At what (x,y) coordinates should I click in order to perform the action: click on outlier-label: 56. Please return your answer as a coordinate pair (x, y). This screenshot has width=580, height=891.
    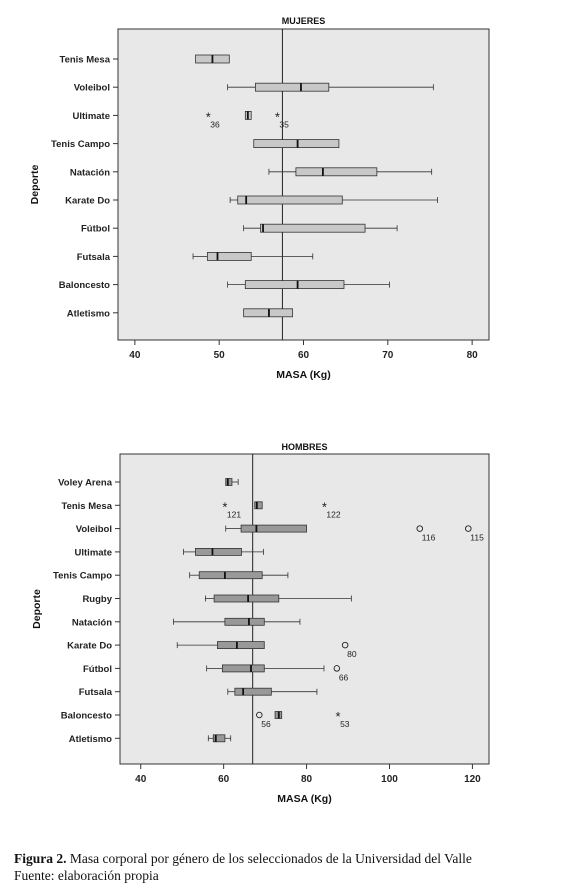
    Looking at the image, I should click on (266, 724).